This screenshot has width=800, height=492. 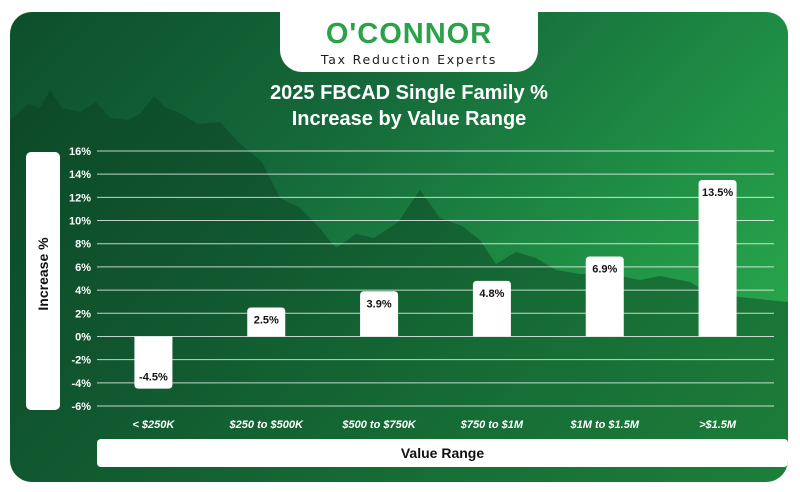 I want to click on bar-data-label: 2.5%, so click(x=266, y=320).